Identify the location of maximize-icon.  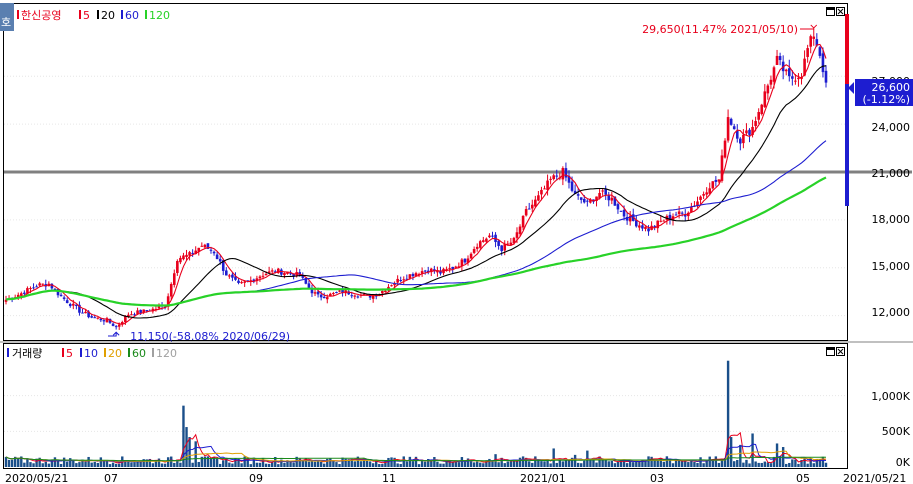
(830, 11).